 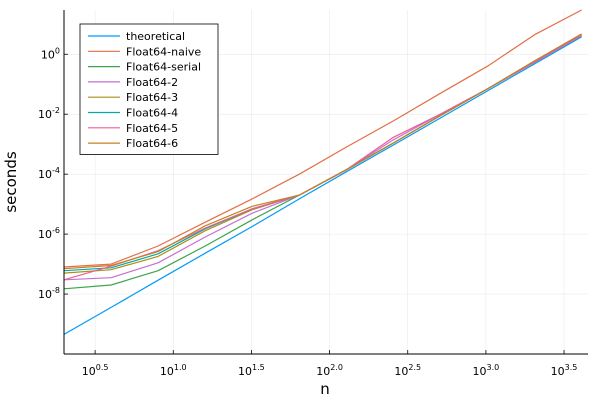 What do you see at coordinates (49, 293) in the screenshot?
I see `y-tick-label: 10-8` at bounding box center [49, 293].